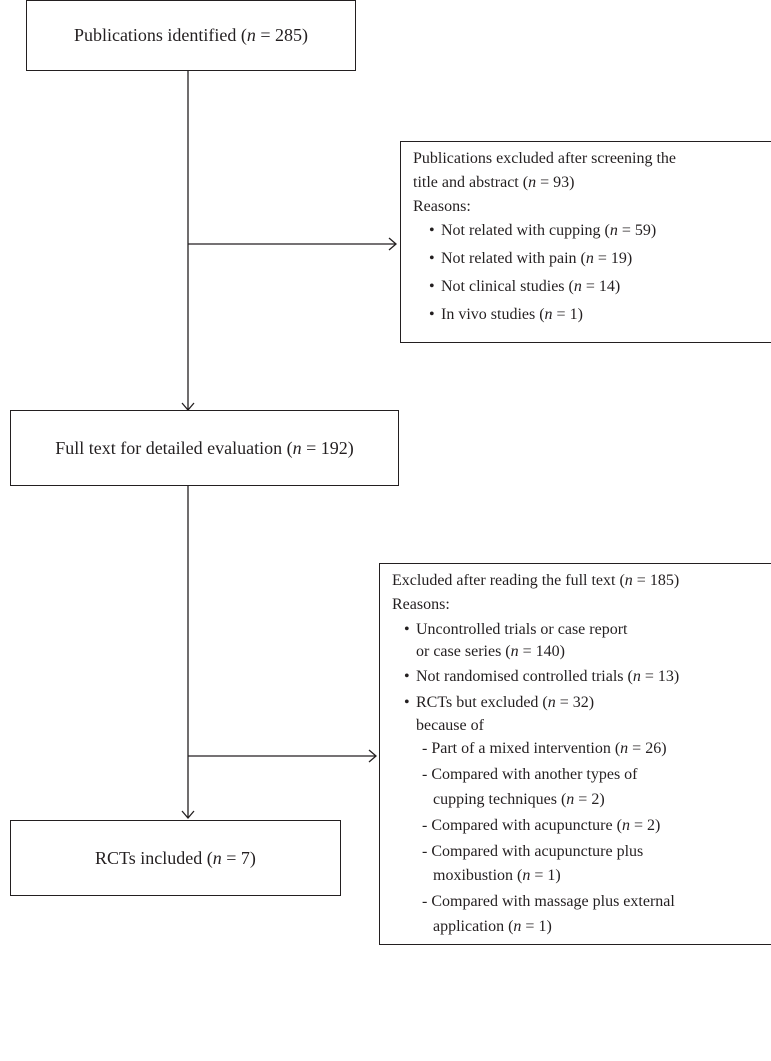 This screenshot has width=771, height=1061. What do you see at coordinates (492, 926) in the screenshot?
I see `fulltext-sub-item-cont: application (n = 1)` at bounding box center [492, 926].